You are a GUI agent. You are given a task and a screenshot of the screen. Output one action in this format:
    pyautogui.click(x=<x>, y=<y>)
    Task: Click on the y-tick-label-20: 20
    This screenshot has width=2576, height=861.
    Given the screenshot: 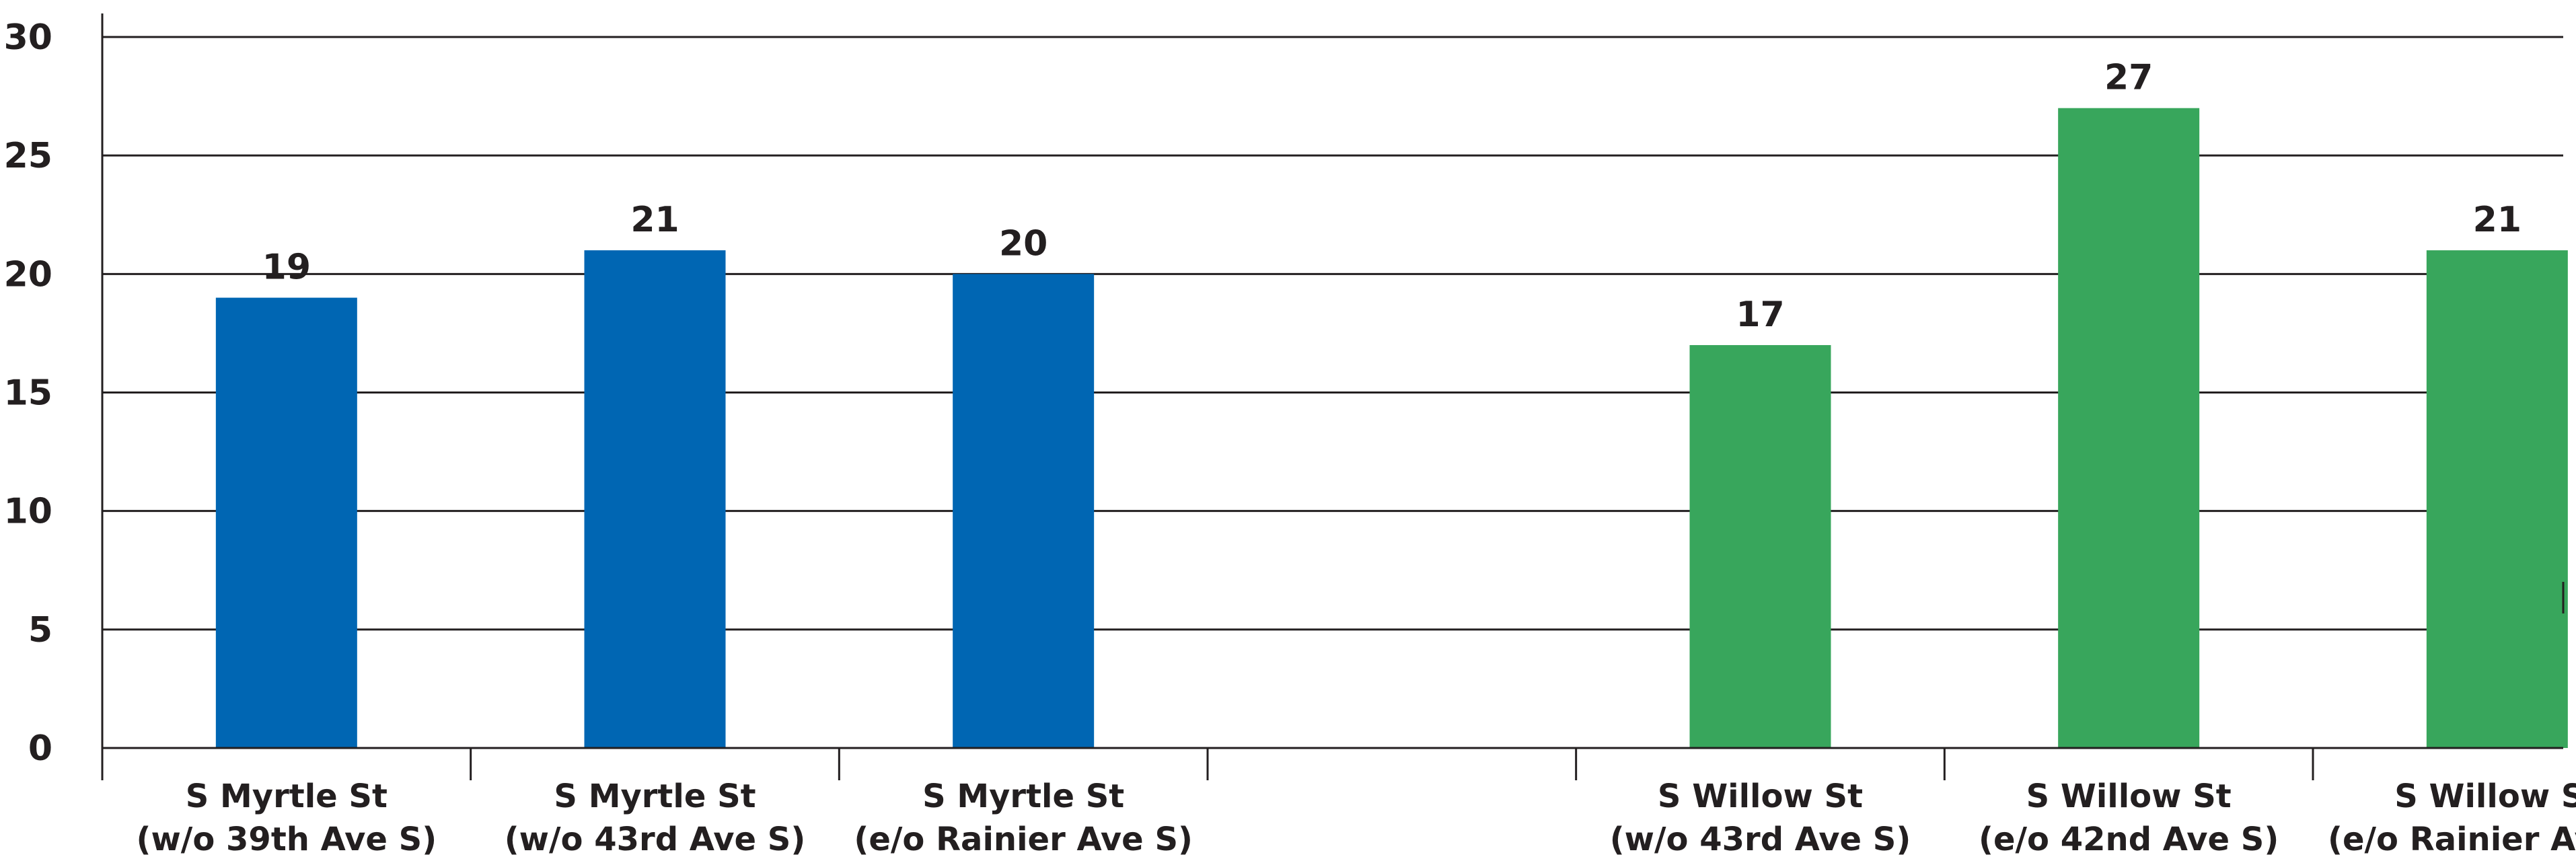 What is the action you would take?
    pyautogui.click(x=28, y=274)
    